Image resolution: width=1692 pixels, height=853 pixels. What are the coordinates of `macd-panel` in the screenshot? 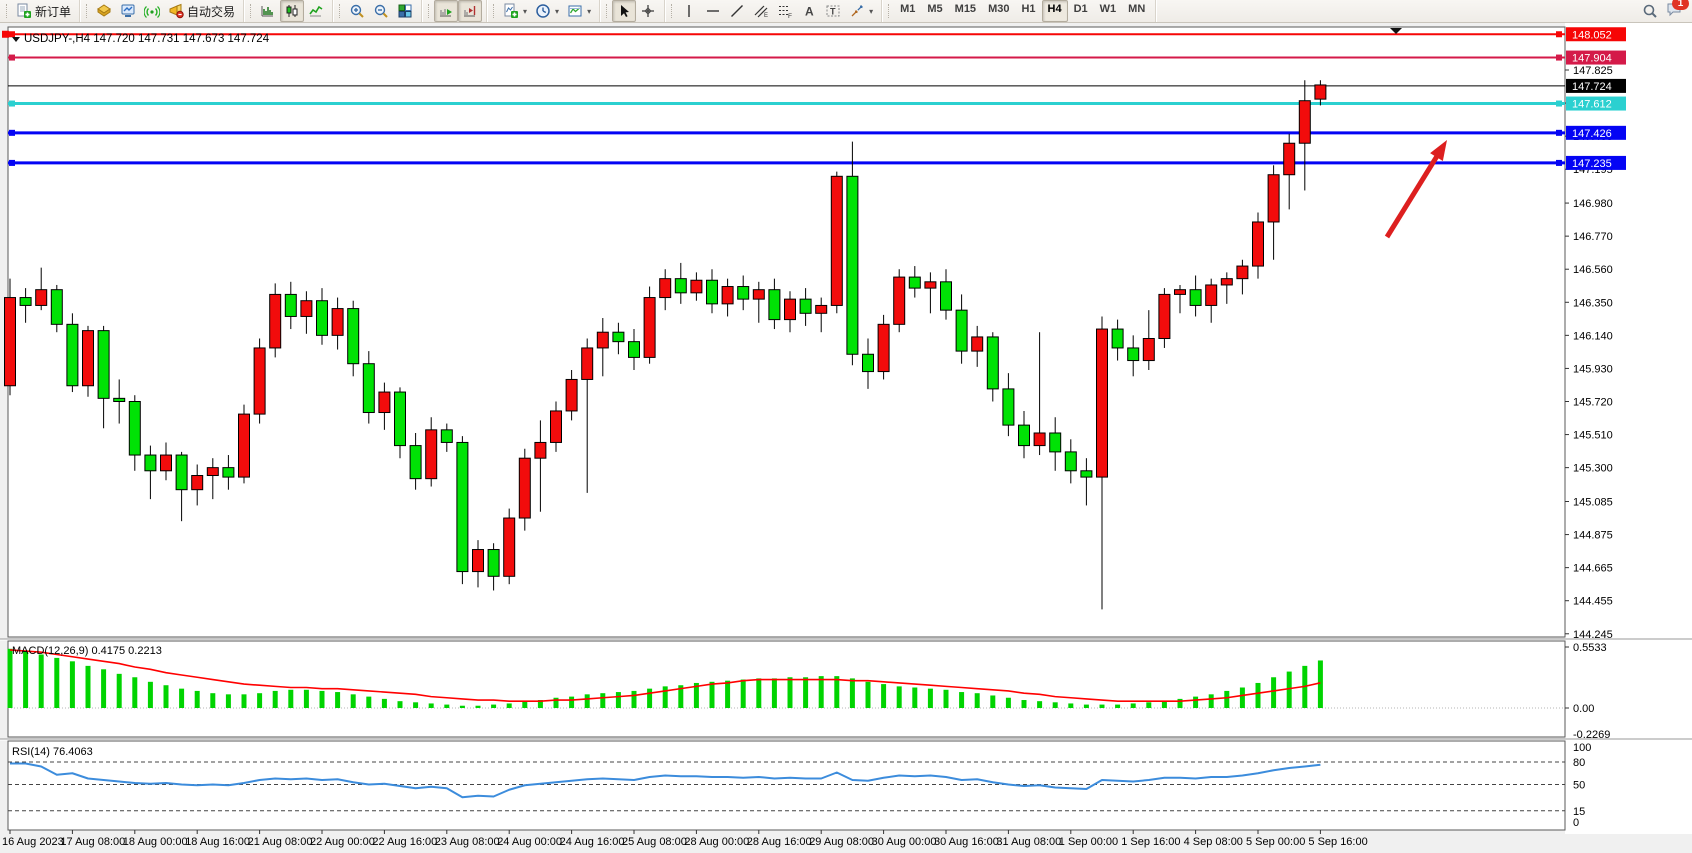 It's located at (786, 689).